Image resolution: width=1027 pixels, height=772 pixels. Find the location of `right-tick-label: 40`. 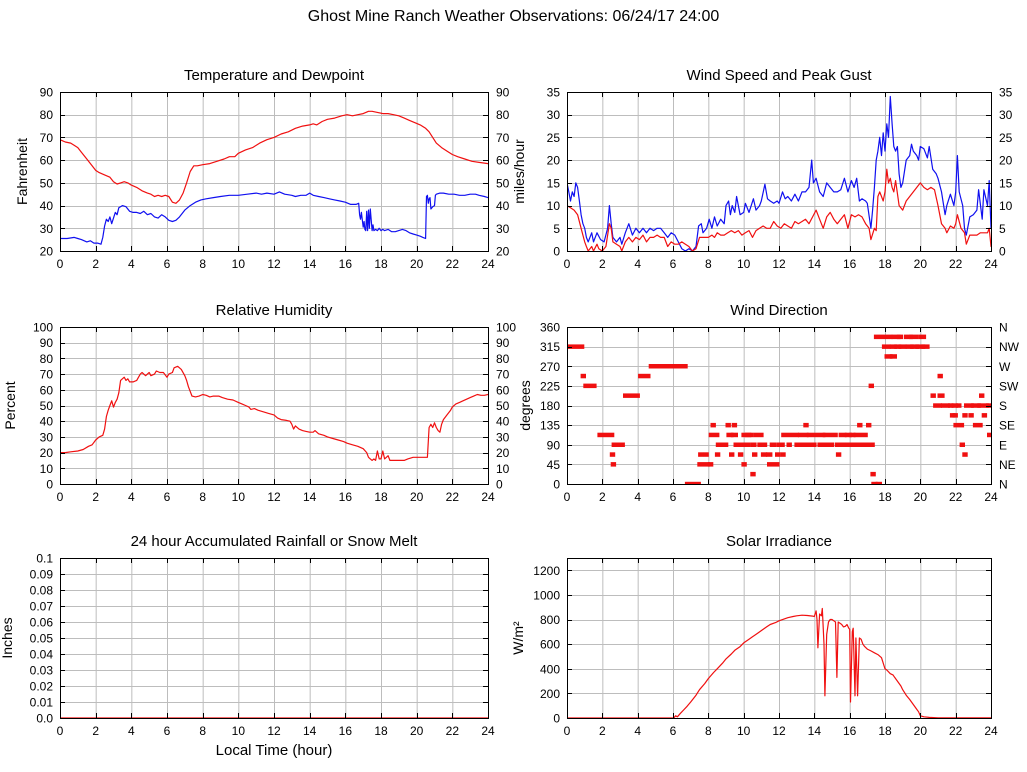

right-tick-label: 40 is located at coordinates (503, 422).